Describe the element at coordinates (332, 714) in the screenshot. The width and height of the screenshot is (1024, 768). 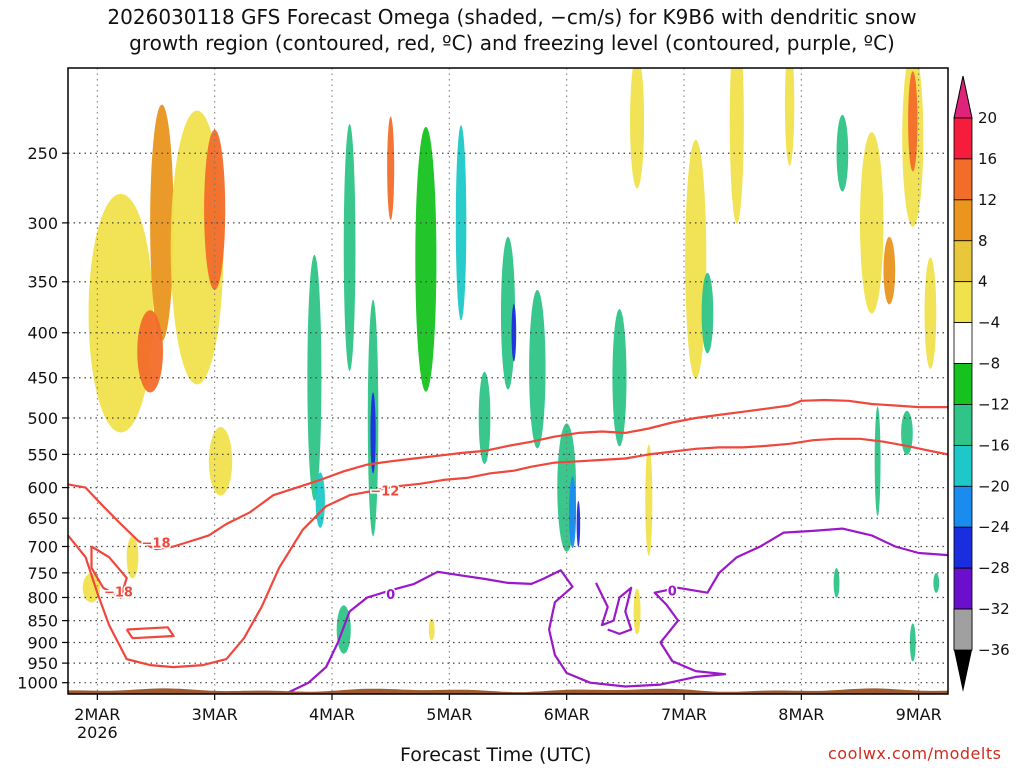
I see `x-tick-label: 4MAR` at that location.